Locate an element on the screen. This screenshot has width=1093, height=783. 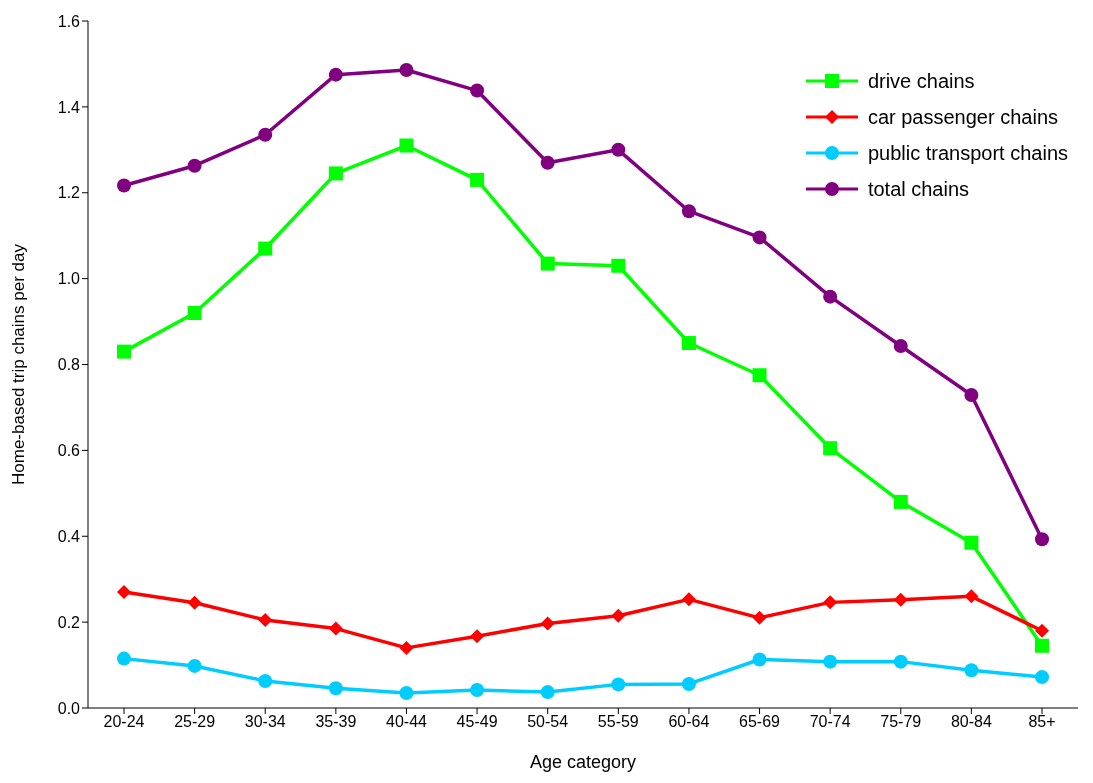
x-tick-label: 20-24 is located at coordinates (124, 722).